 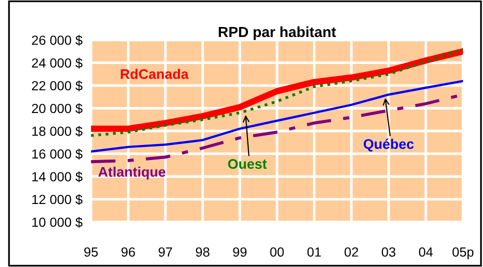 I want to click on text: Ouest, so click(x=247, y=164).